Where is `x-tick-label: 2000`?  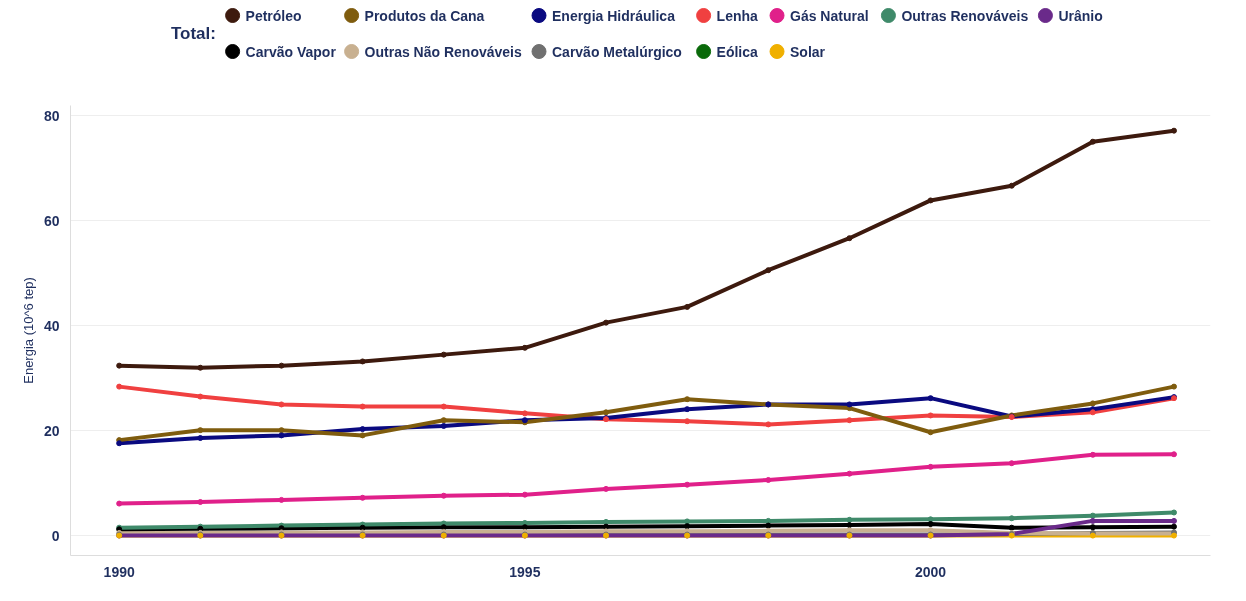
x-tick-label: 2000 is located at coordinates (931, 571).